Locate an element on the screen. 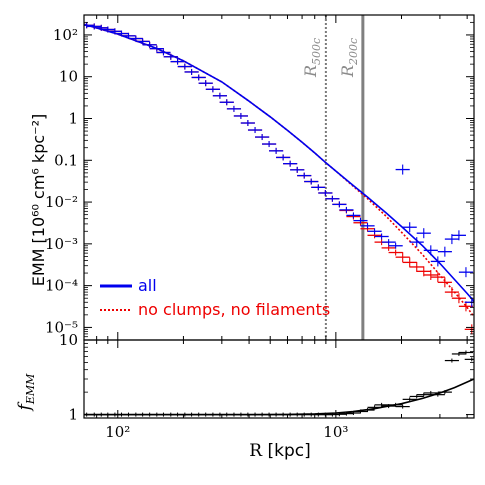  main-ytick-label: 1 is located at coordinates (73, 119).